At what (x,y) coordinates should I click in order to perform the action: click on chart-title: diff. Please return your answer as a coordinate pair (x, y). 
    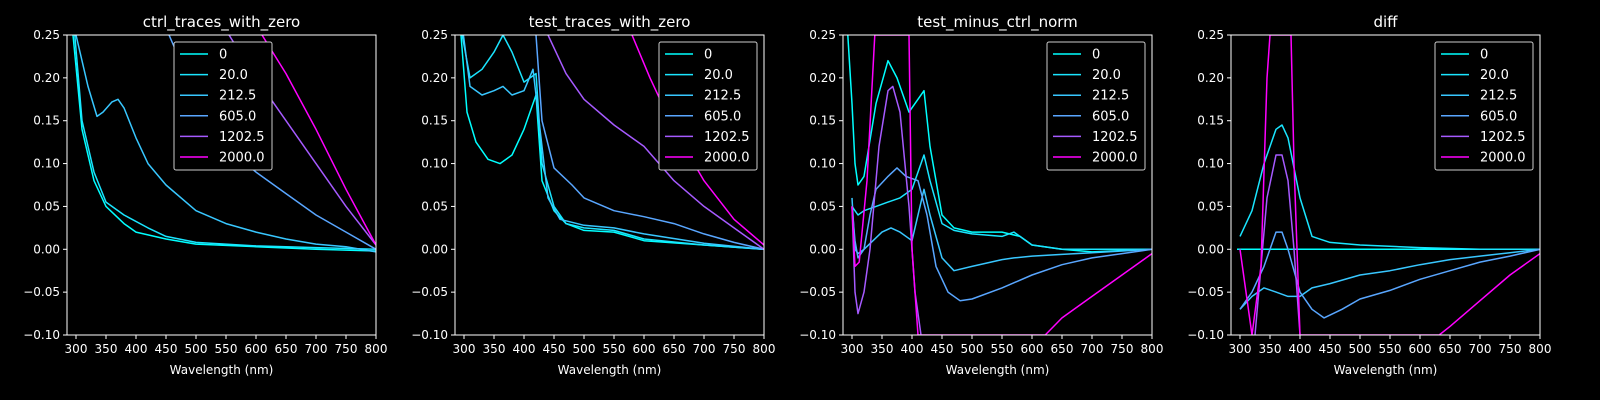
    Looking at the image, I should click on (1385, 22).